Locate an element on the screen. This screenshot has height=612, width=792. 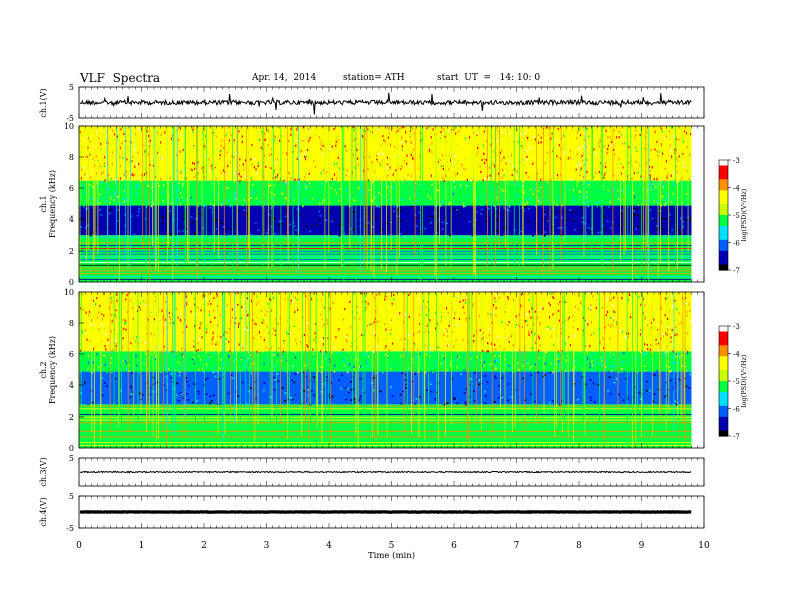
sferic-streak is located at coordinates (643, 188).